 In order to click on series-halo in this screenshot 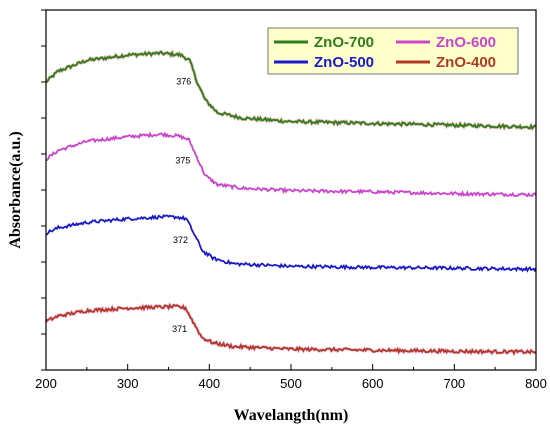, I will do `click(290, 329)`.